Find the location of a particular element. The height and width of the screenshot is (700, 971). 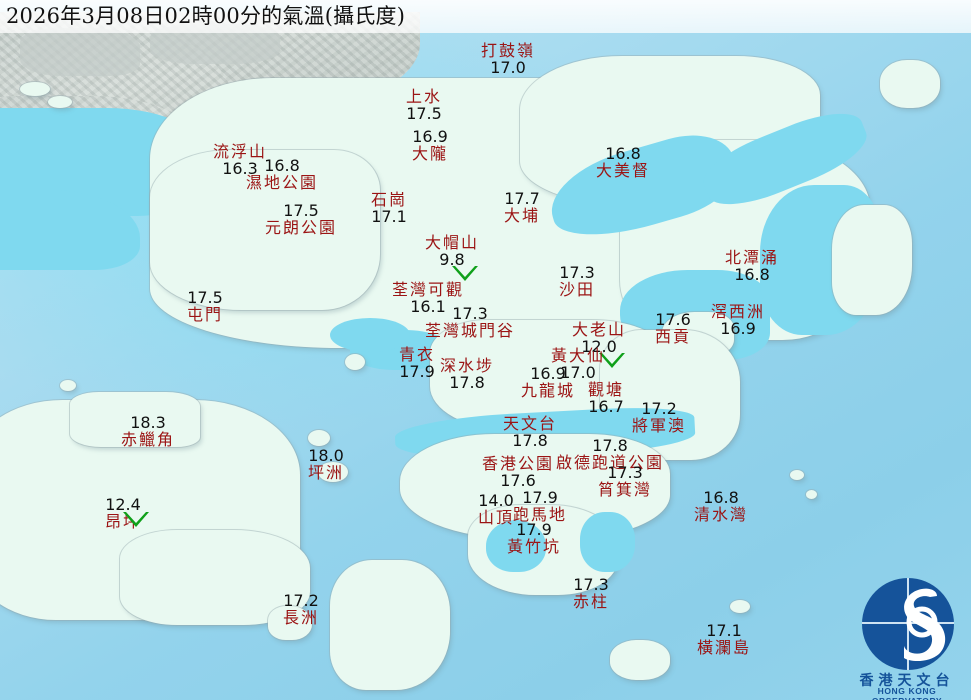

station-temperature-value: 16.7 is located at coordinates (606, 406).